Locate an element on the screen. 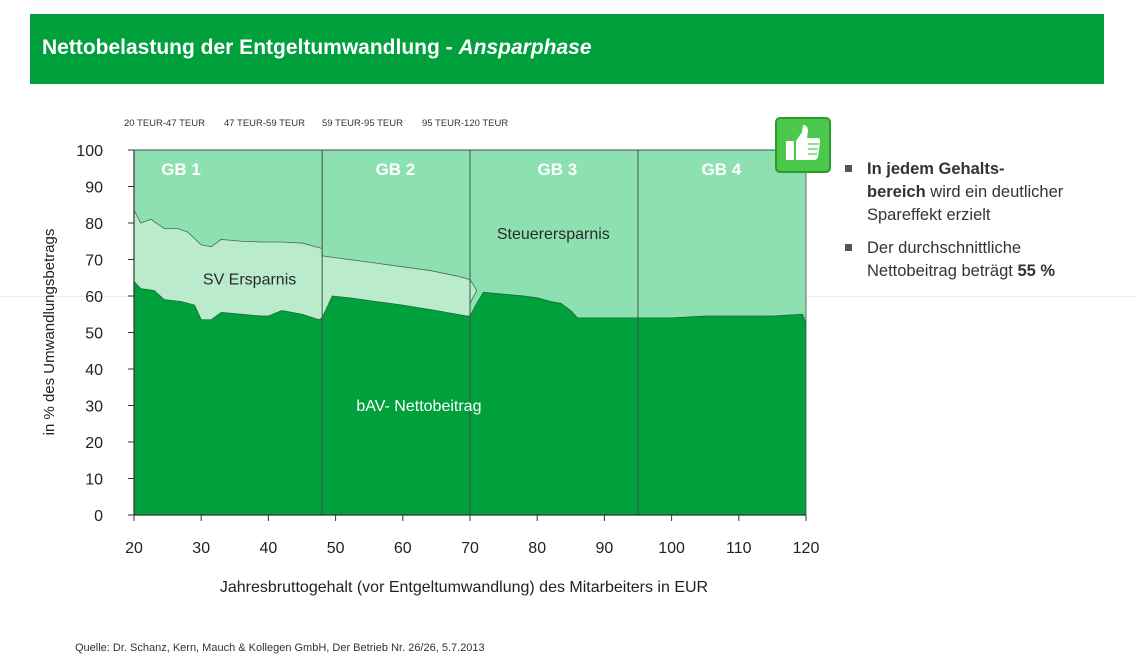 This screenshot has width=1136, height=656. salary-range-4: 95 TEUR-120 TEUR is located at coordinates (465, 123).